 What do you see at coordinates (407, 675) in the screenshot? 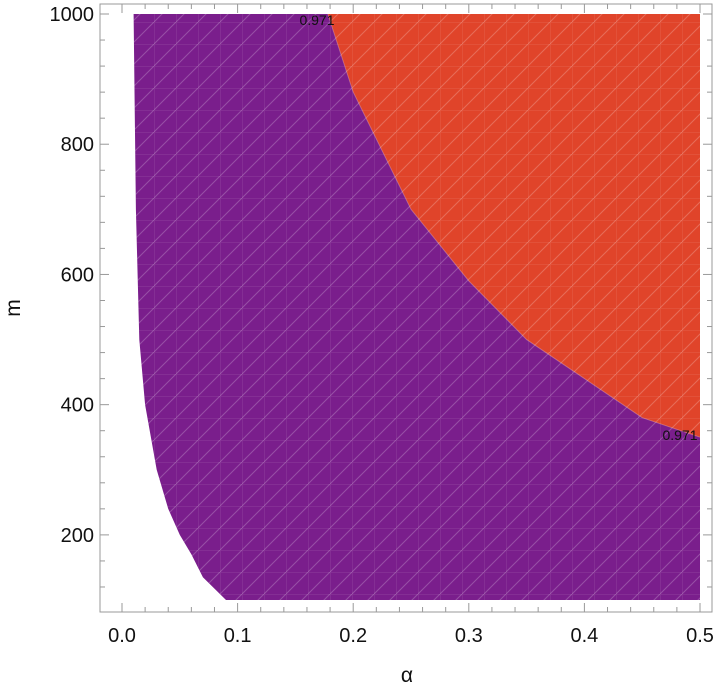
I see `x-axis-label: α` at bounding box center [407, 675].